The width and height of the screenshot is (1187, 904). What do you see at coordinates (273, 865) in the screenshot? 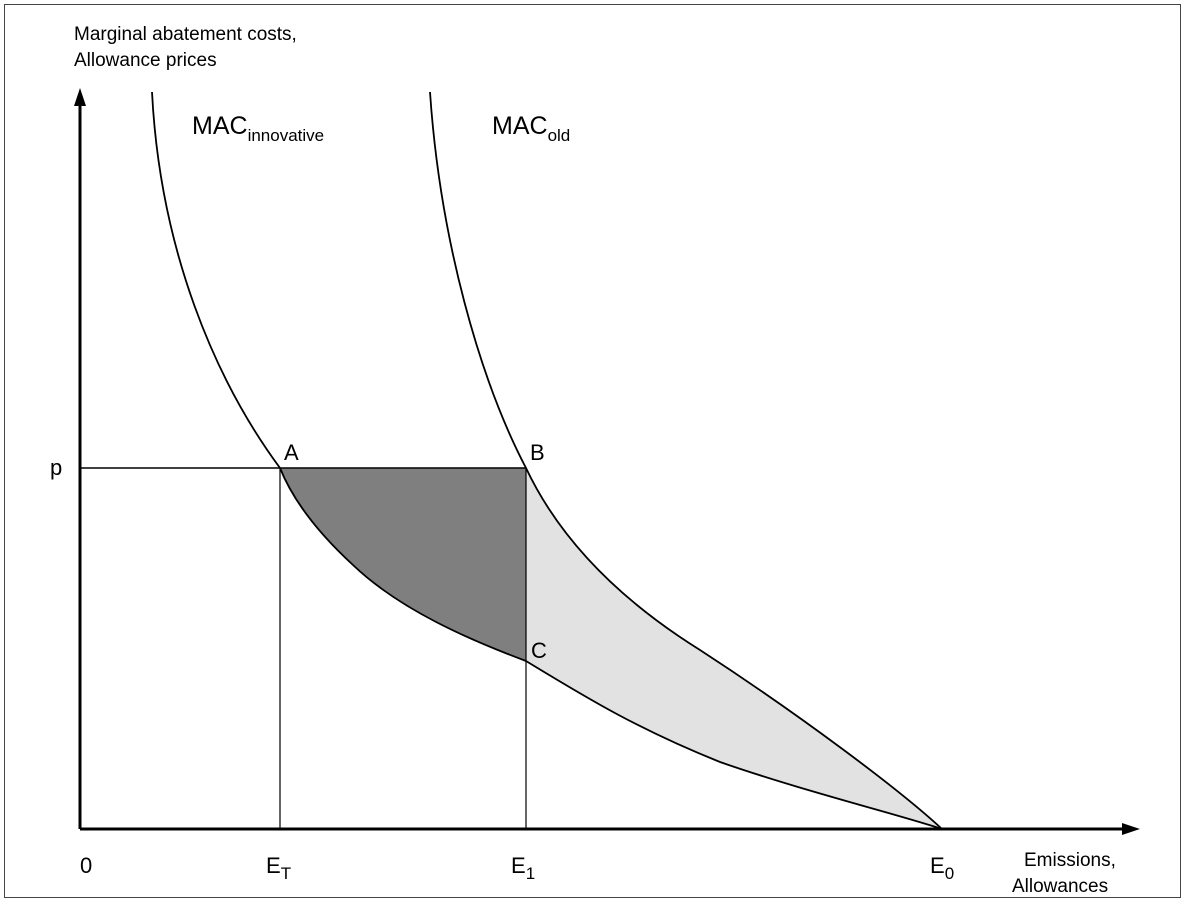
I see `et-main: E` at bounding box center [273, 865].